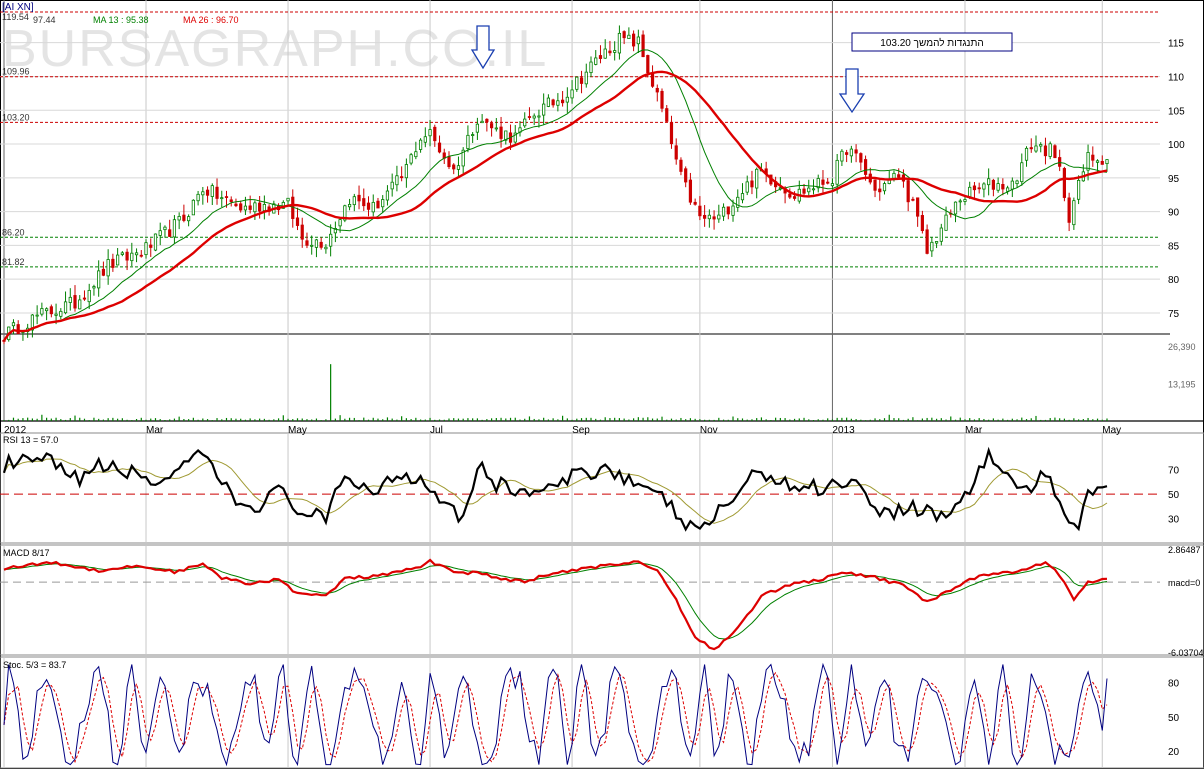 Image resolution: width=1204 pixels, height=769 pixels. I want to click on down-arrow-icon, so click(483, 47).